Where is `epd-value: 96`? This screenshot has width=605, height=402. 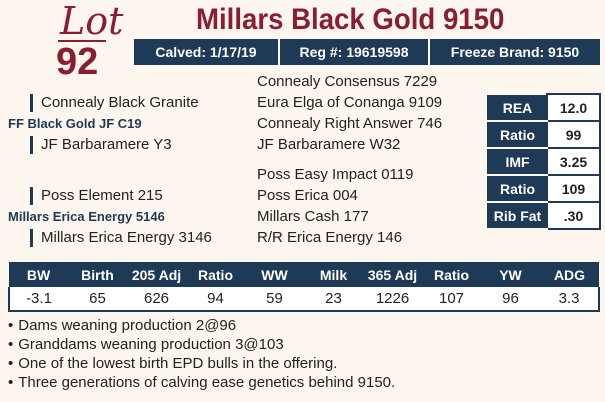
epd-value: 96 is located at coordinates (510, 299).